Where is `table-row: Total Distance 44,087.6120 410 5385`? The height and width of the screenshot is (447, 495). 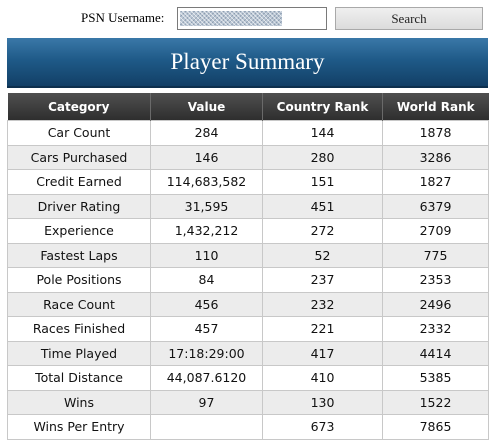
table-row: Total Distance 44,087.6120 410 5385 is located at coordinates (248, 378).